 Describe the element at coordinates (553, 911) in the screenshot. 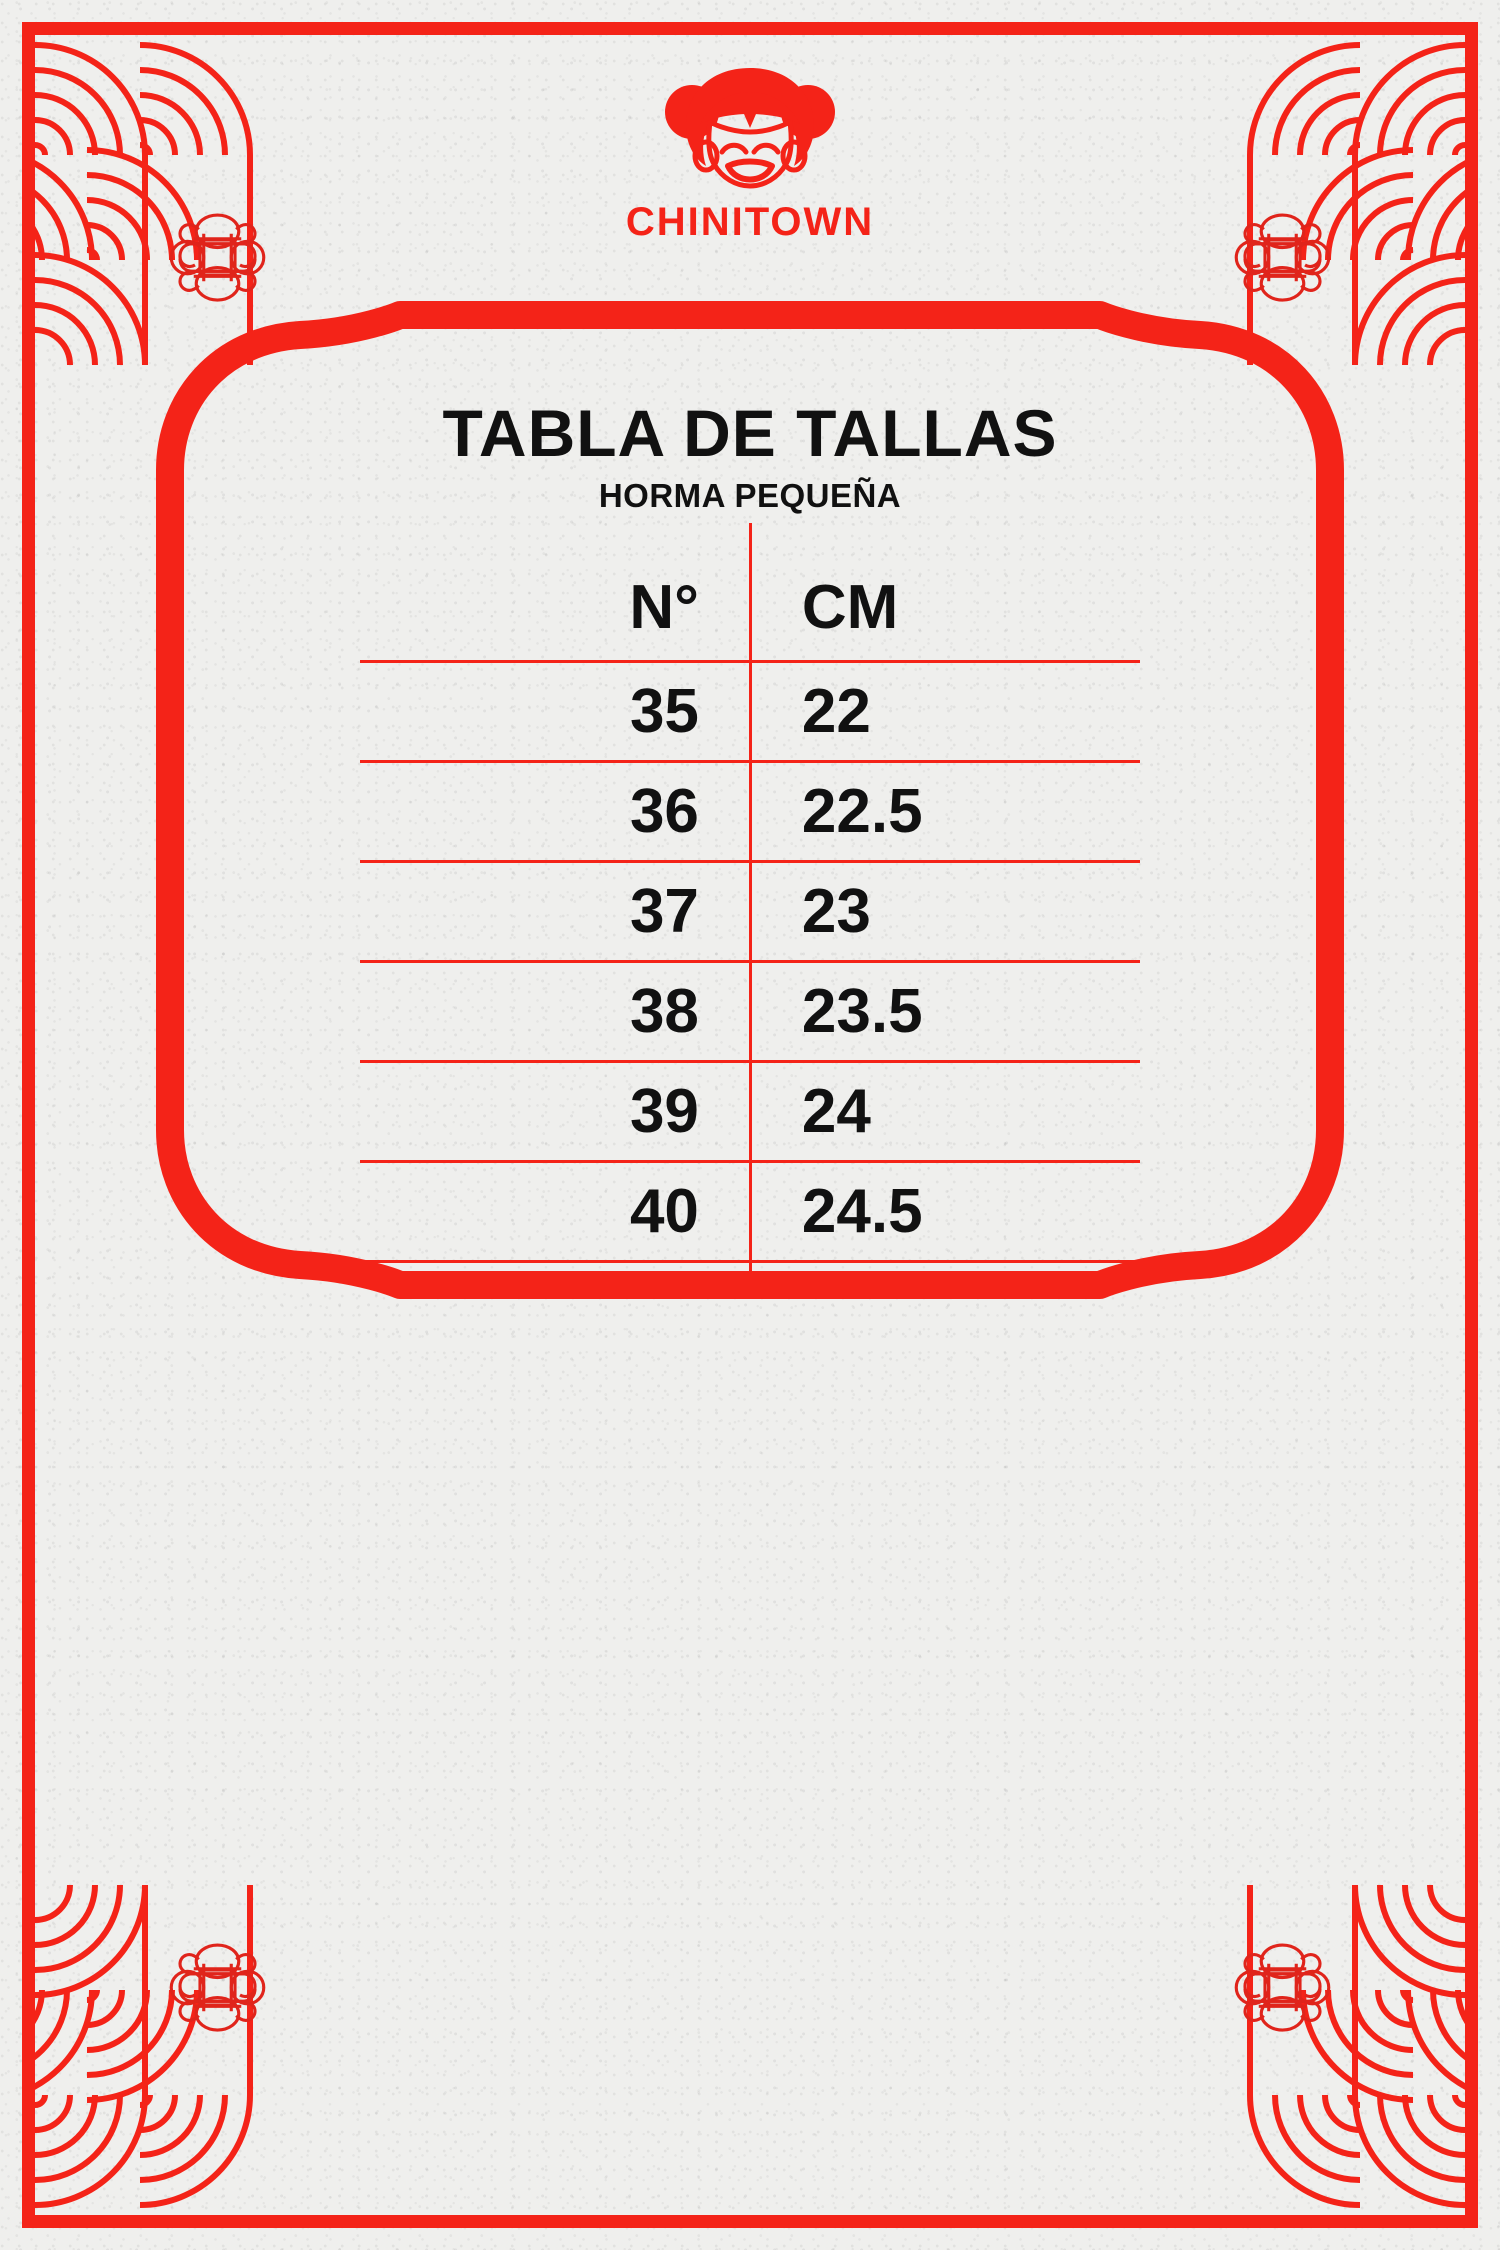

I see `cell-size-number: 37` at that location.